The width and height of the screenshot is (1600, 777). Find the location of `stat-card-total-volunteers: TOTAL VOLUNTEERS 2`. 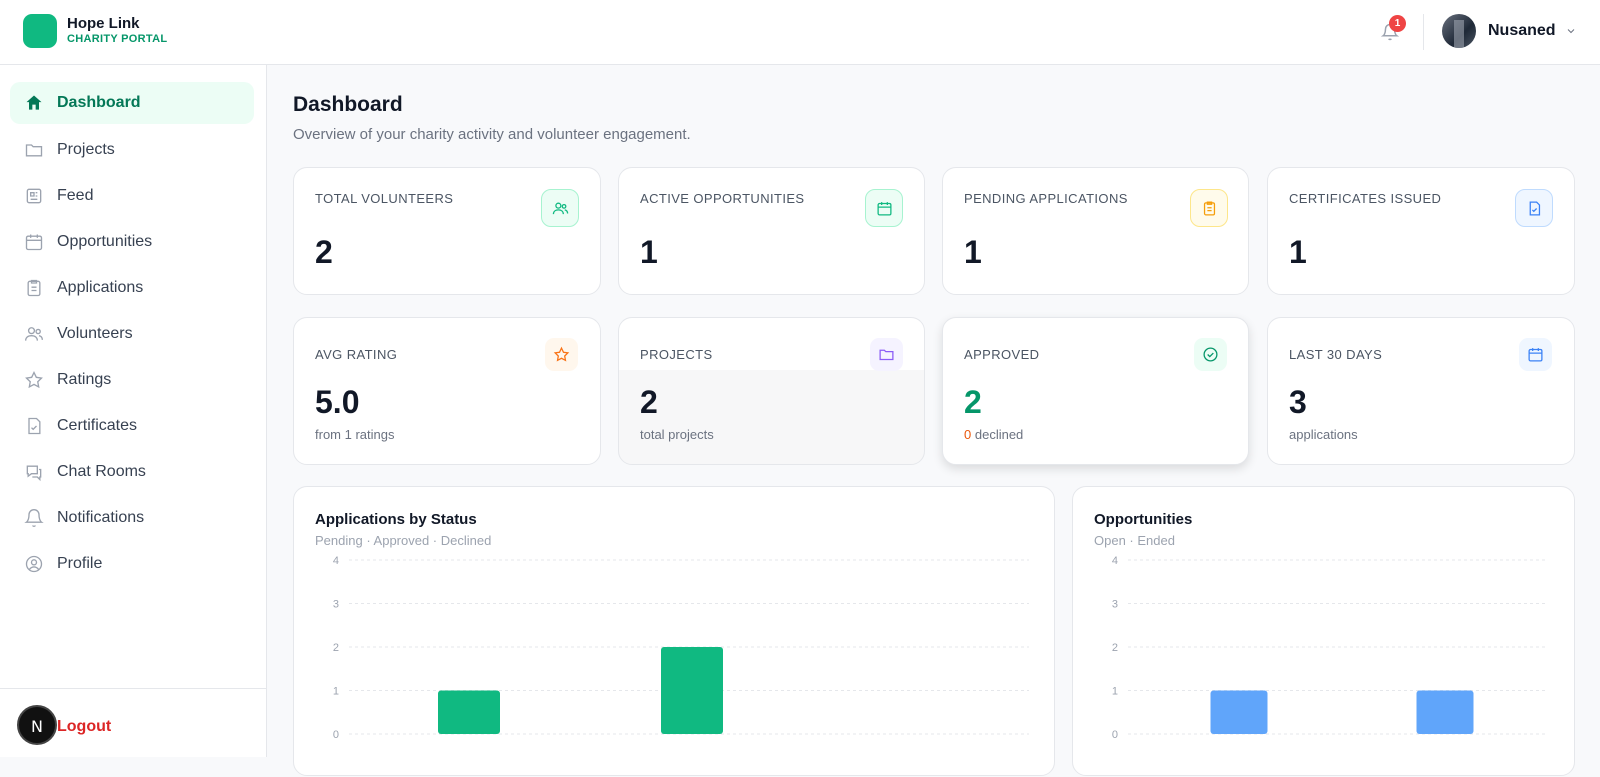

stat-card-total-volunteers: TOTAL VOLUNTEERS 2 is located at coordinates (447, 231).